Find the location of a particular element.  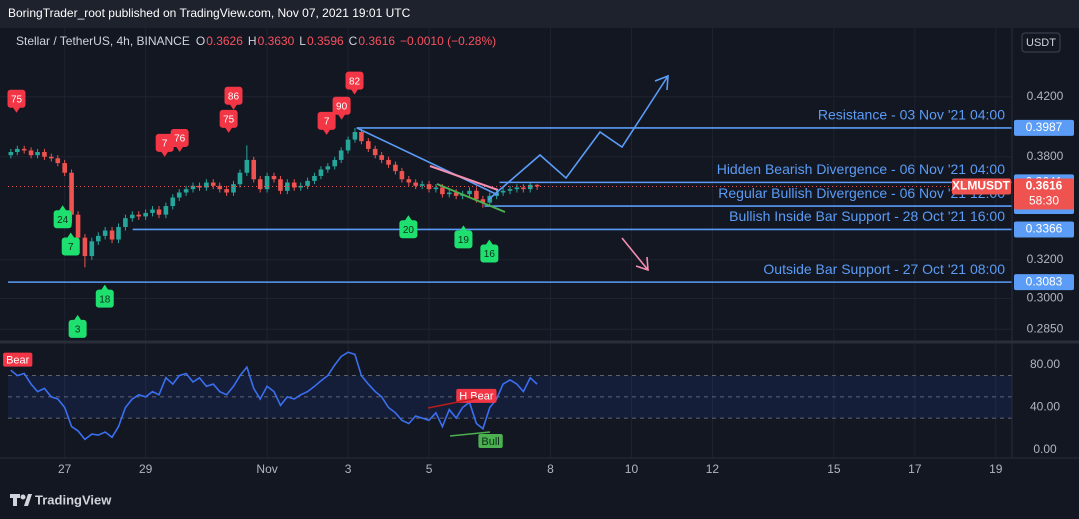

legend-text: Stellar / TetherUS, 4h, BINANCE is located at coordinates (103, 41).